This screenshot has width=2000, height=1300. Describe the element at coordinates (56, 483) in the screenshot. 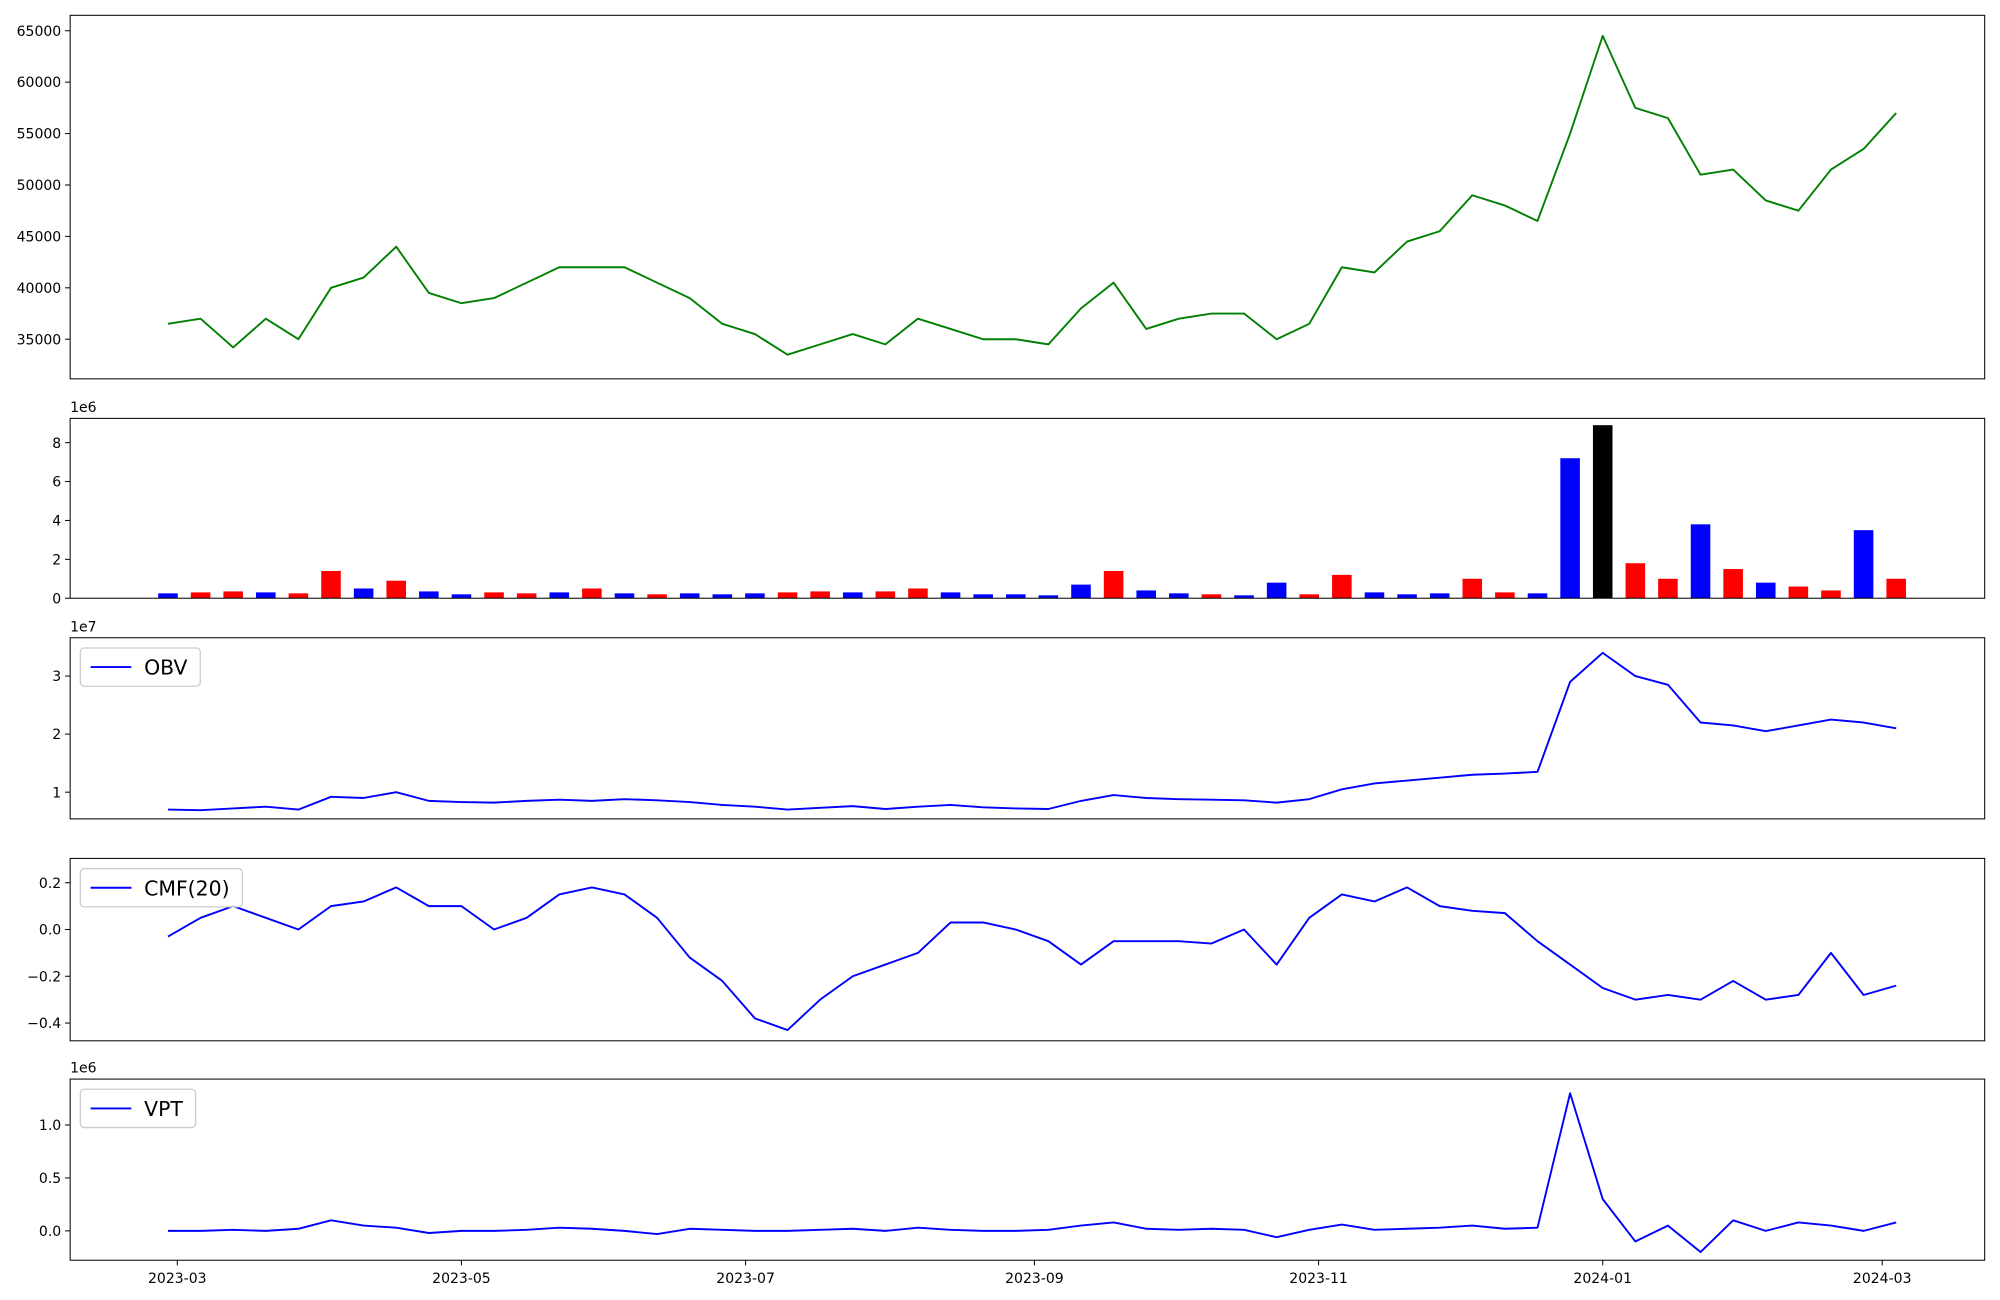

I see `y-tick-label: 6` at that location.